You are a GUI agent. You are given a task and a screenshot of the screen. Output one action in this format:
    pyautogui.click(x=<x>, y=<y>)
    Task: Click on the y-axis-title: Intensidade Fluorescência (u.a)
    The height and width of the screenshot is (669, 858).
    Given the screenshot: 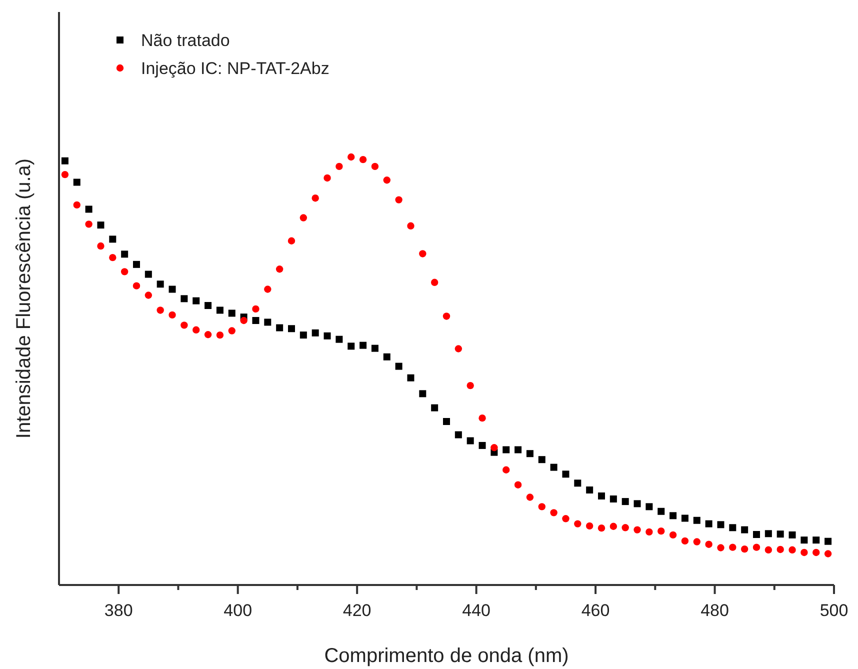 What is the action you would take?
    pyautogui.click(x=24, y=298)
    